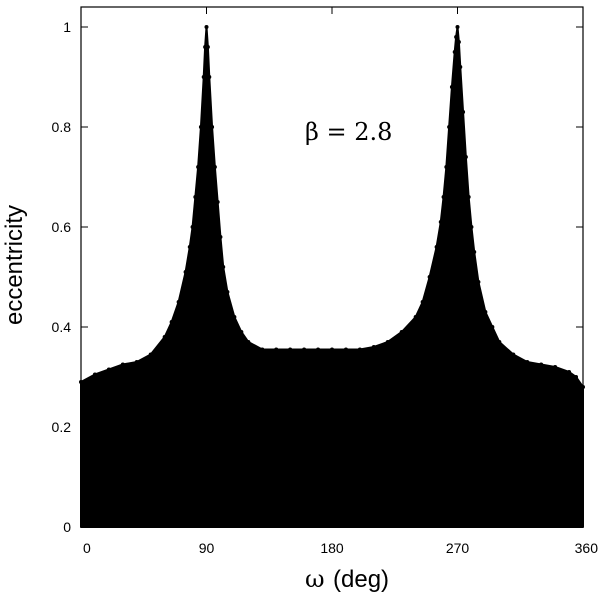 This screenshot has height=600, width=600. What do you see at coordinates (348, 132) in the screenshot?
I see `beta-annotation: β = 2.8` at bounding box center [348, 132].